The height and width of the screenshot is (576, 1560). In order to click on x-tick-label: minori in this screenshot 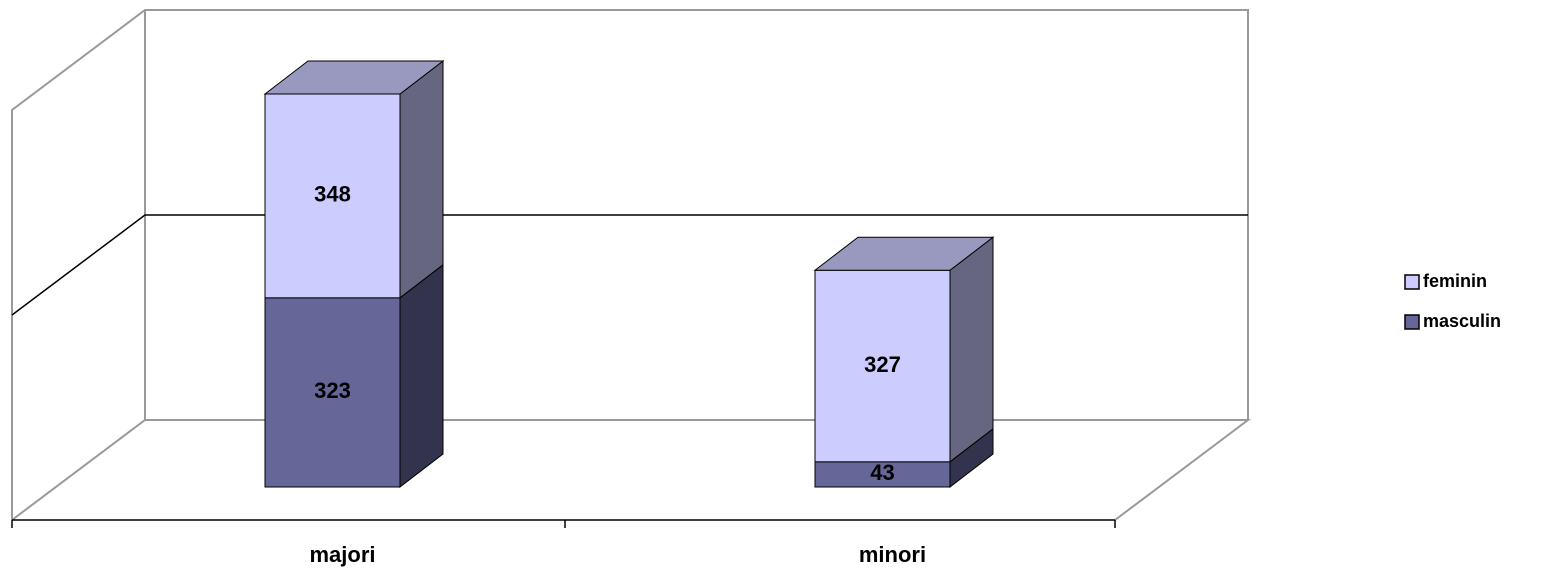, I will do `click(892, 554)`.